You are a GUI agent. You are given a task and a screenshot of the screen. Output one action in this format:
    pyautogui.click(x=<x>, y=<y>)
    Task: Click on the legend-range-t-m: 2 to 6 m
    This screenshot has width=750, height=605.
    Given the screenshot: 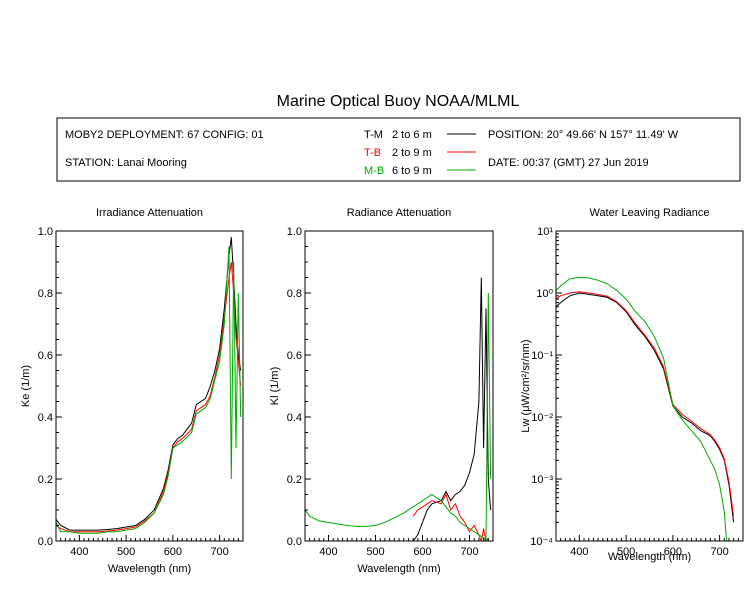 What is the action you would take?
    pyautogui.click(x=412, y=135)
    